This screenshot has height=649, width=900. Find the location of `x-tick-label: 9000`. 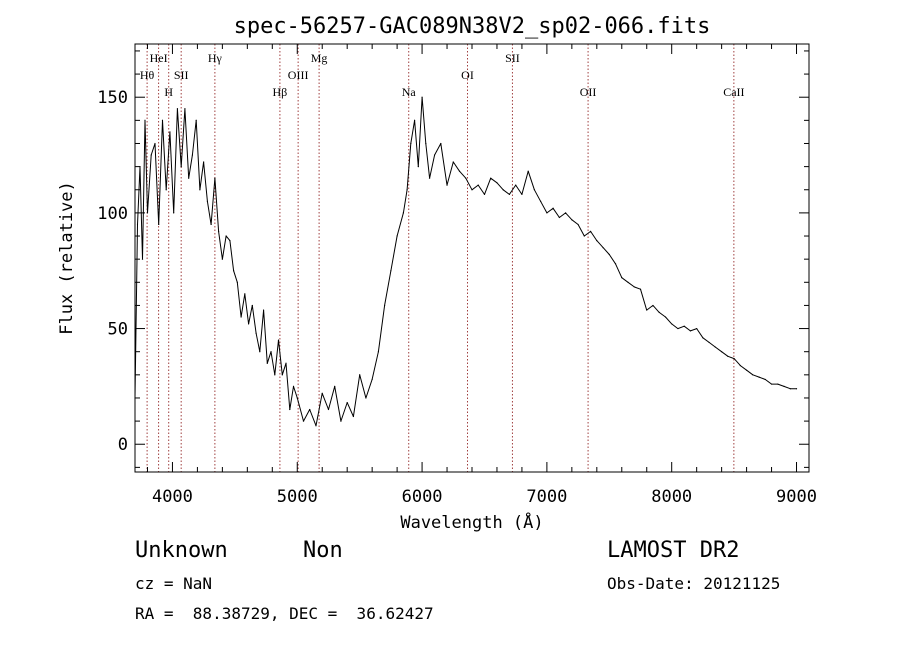

x-tick-label: 9000 is located at coordinates (796, 497).